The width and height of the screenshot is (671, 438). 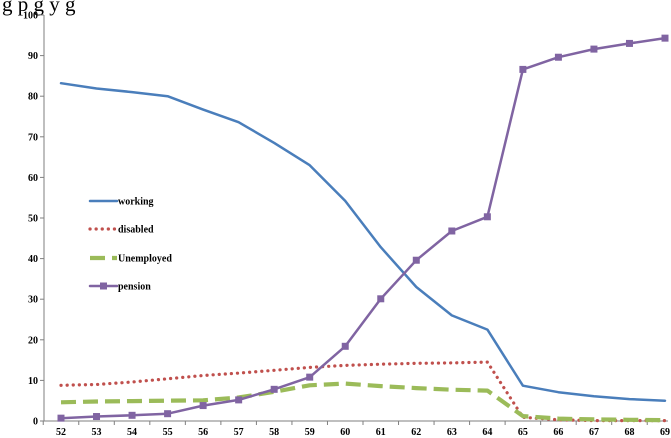 What do you see at coordinates (145, 259) in the screenshot?
I see `legend-label-unemployed: Unemployed` at bounding box center [145, 259].